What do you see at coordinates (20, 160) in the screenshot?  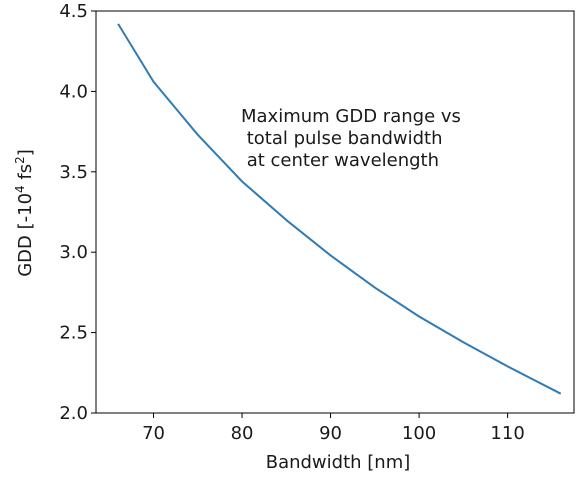 I see `y-axis-title-exp2: 2` at bounding box center [20, 160].